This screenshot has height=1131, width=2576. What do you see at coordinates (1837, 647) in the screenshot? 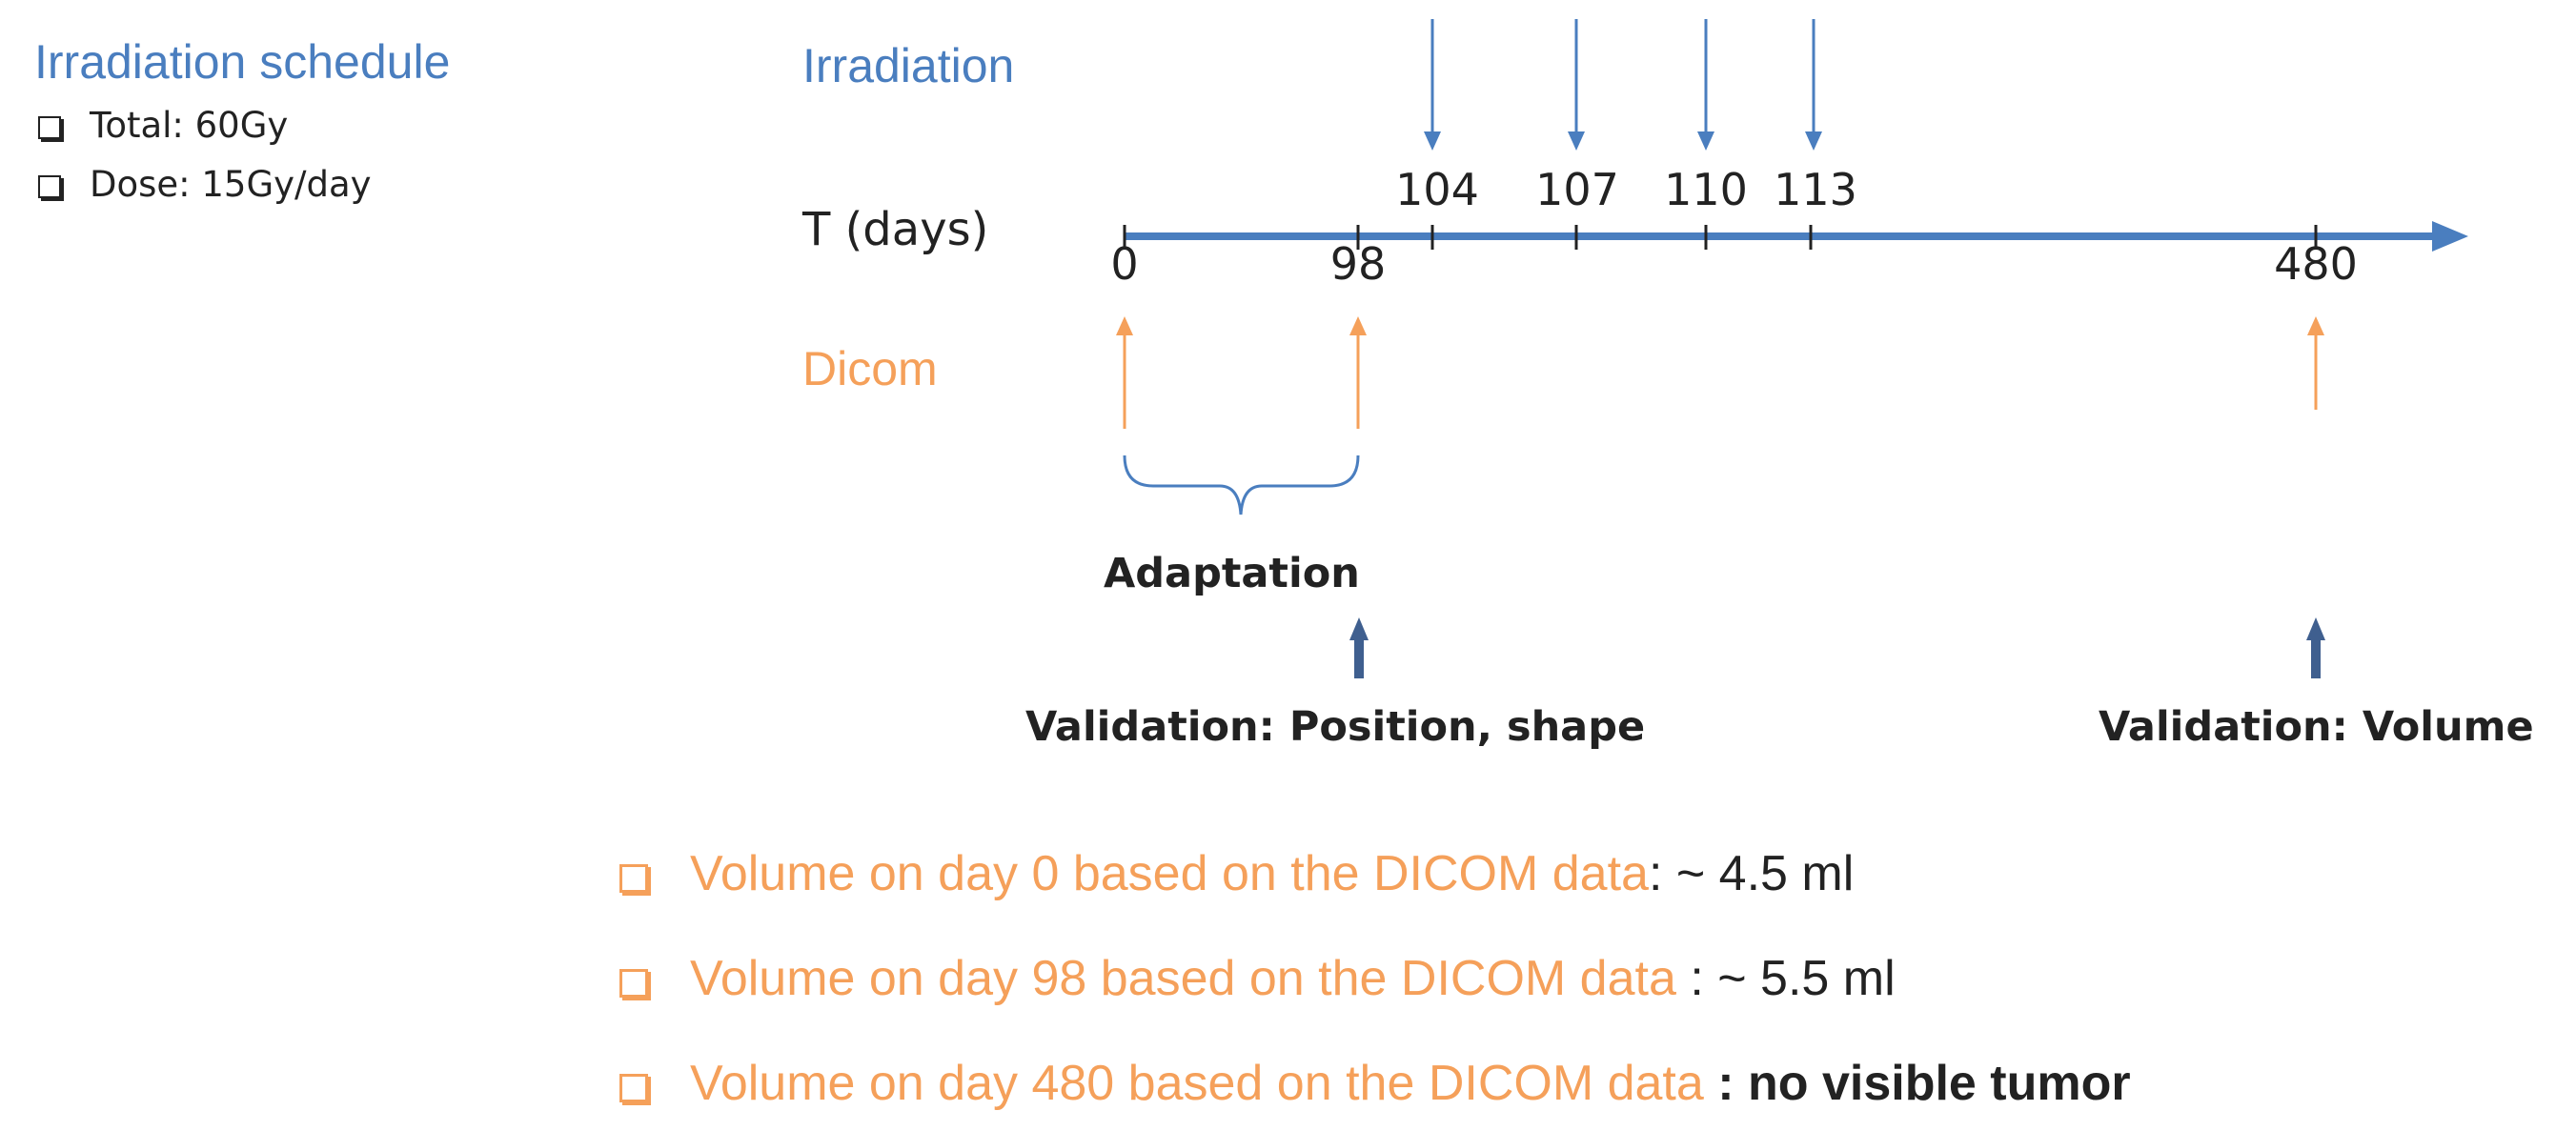
I see `validation-arrows` at bounding box center [1837, 647].